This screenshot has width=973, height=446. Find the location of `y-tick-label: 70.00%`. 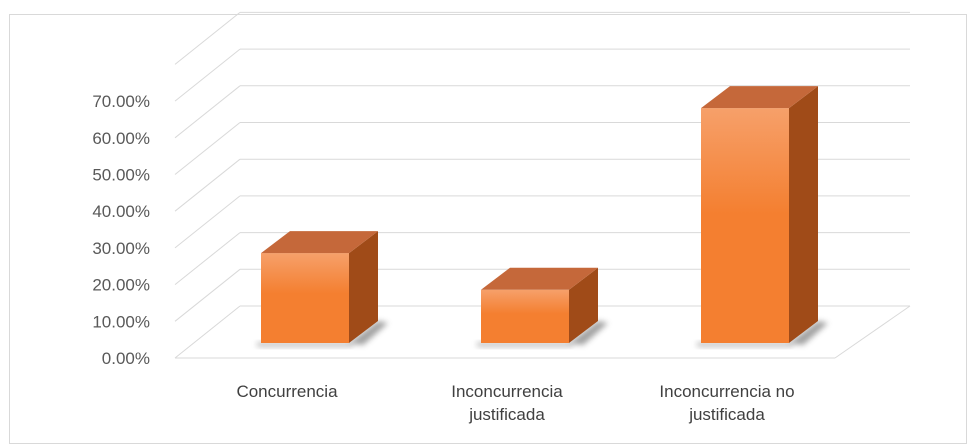

y-tick-label: 70.00% is located at coordinates (121, 101).